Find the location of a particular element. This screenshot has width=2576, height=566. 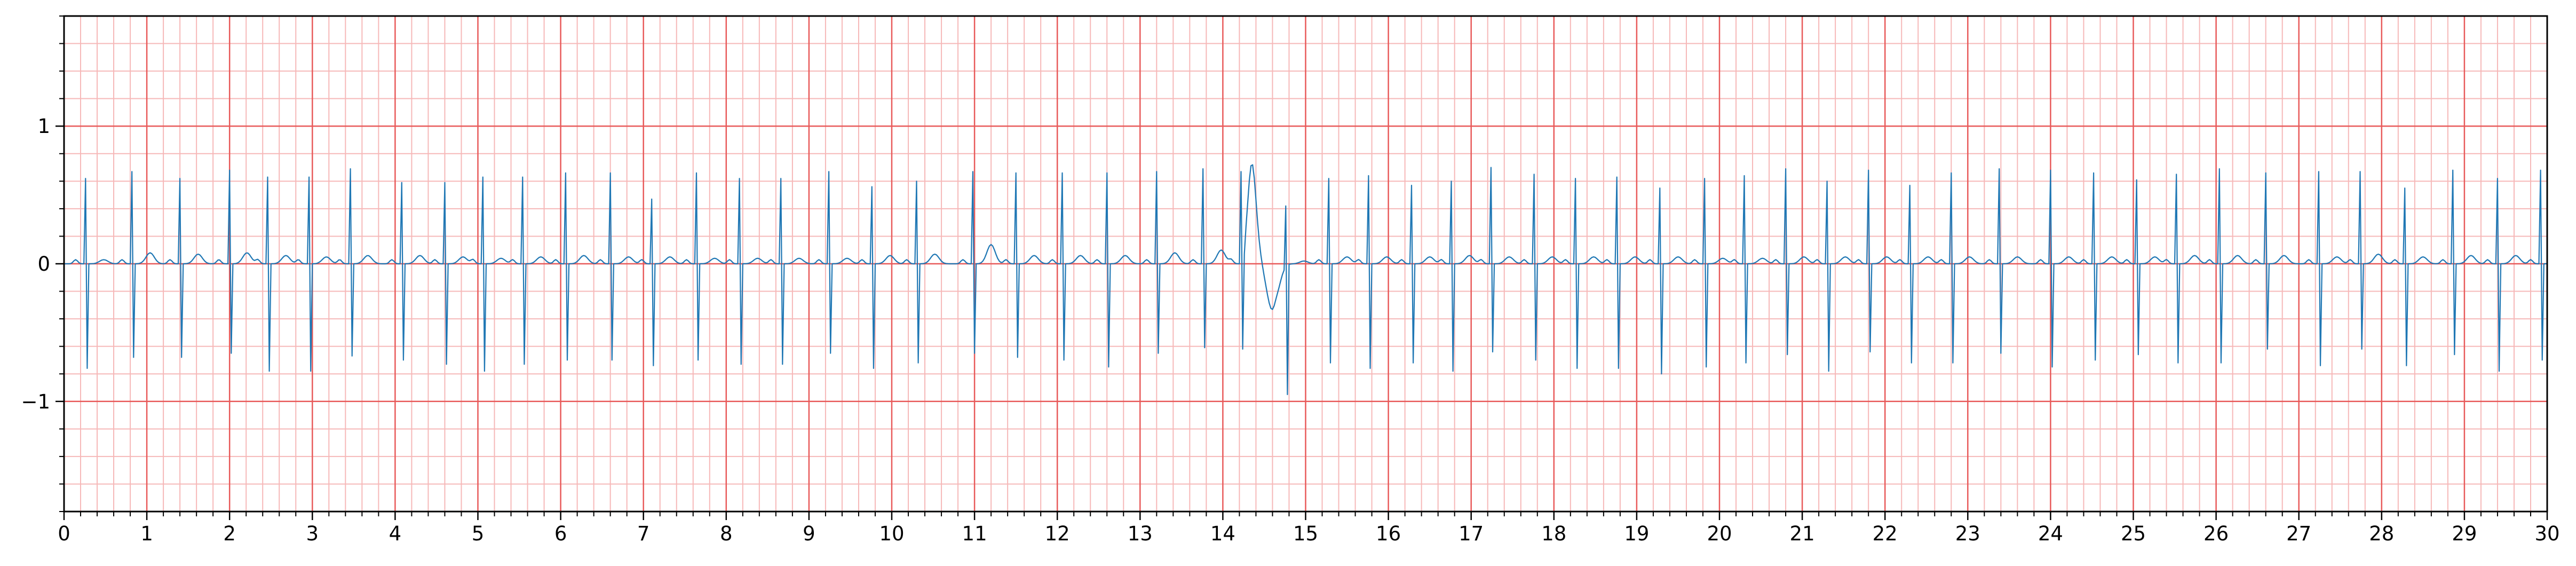

x-tick-label: 16 is located at coordinates (1388, 533).